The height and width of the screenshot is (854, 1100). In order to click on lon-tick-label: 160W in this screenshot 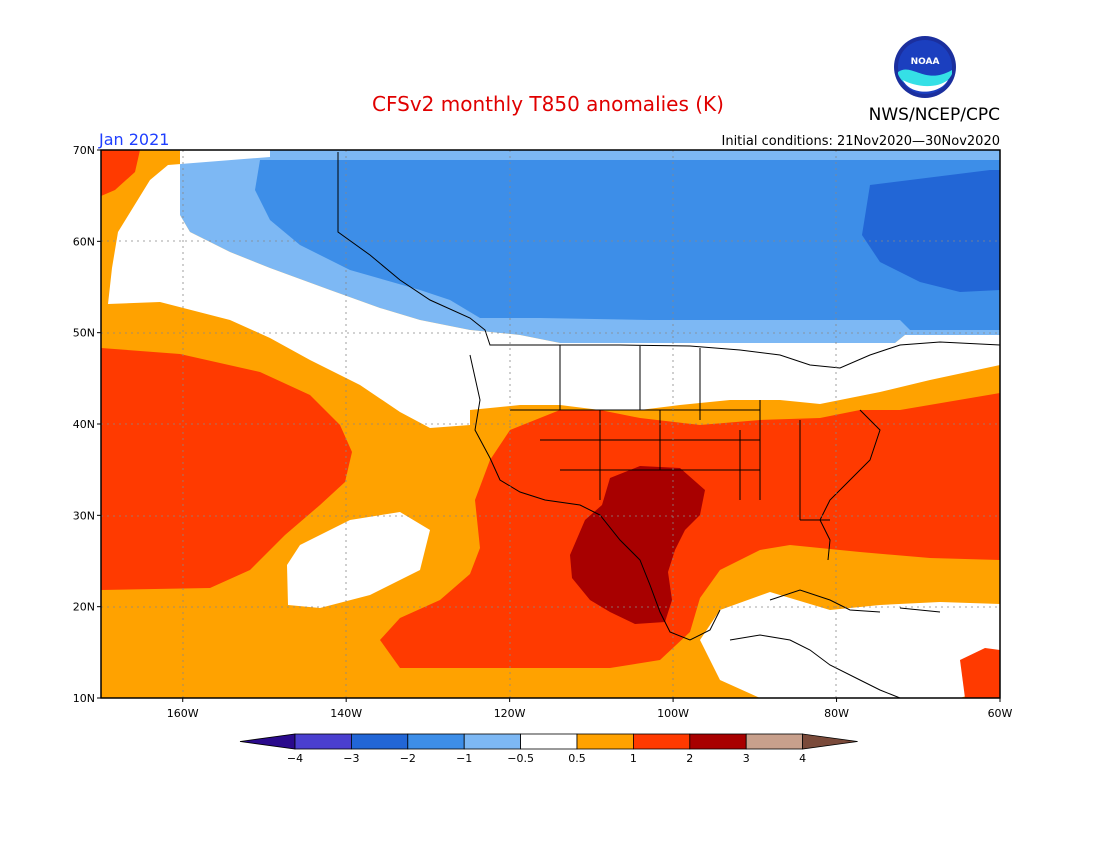, I will do `click(183, 713)`.